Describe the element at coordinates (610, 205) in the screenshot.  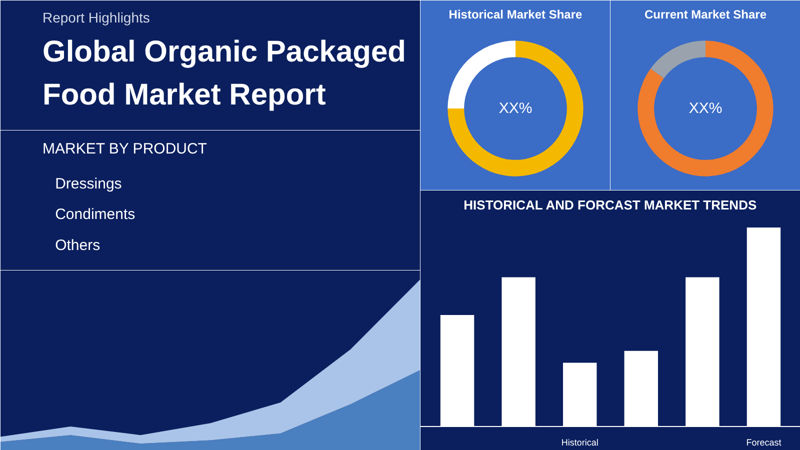
I see `chart-title: HISTORICAL AND FORCAST MARKET TRENDS` at that location.